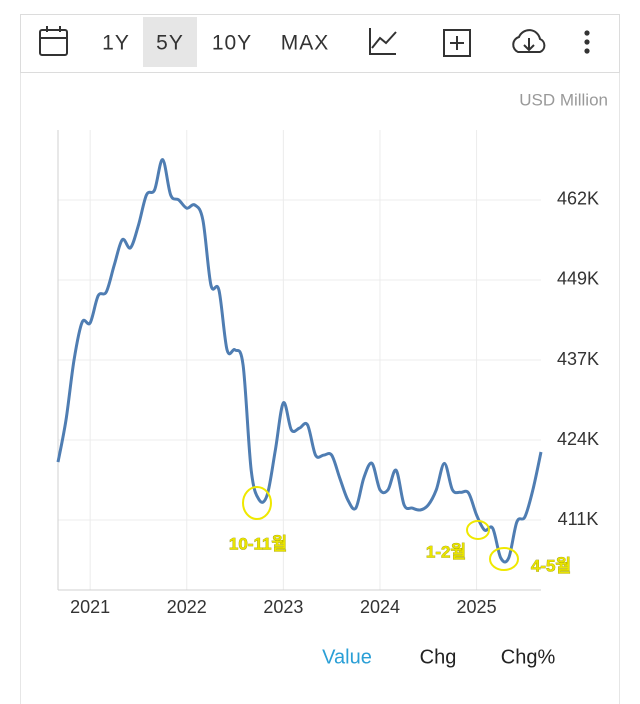 The image size is (640, 704). What do you see at coordinates (258, 543) in the screenshot?
I see `annotation: 10-11월` at bounding box center [258, 543].